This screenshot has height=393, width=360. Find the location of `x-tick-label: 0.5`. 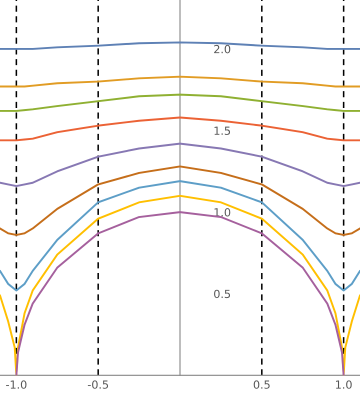

x-tick-label: 0.5 is located at coordinates (262, 384).